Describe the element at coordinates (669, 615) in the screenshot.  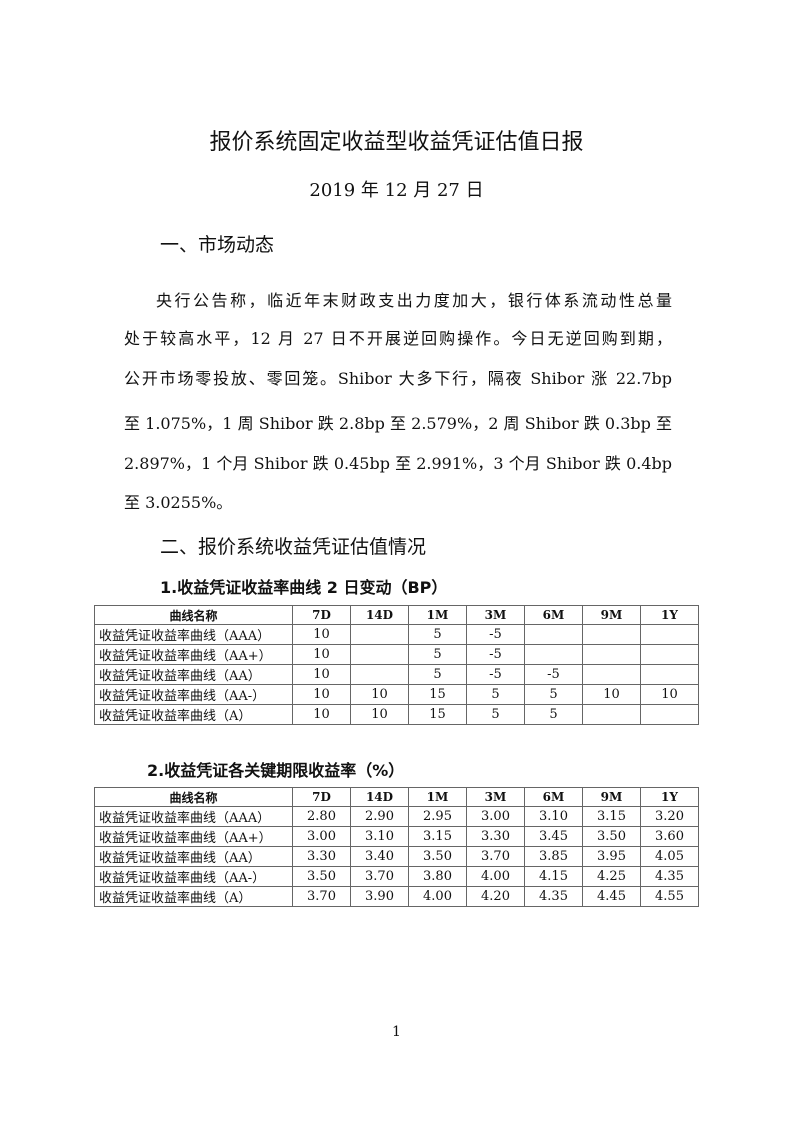
I see `column-header: 1Y` at that location.